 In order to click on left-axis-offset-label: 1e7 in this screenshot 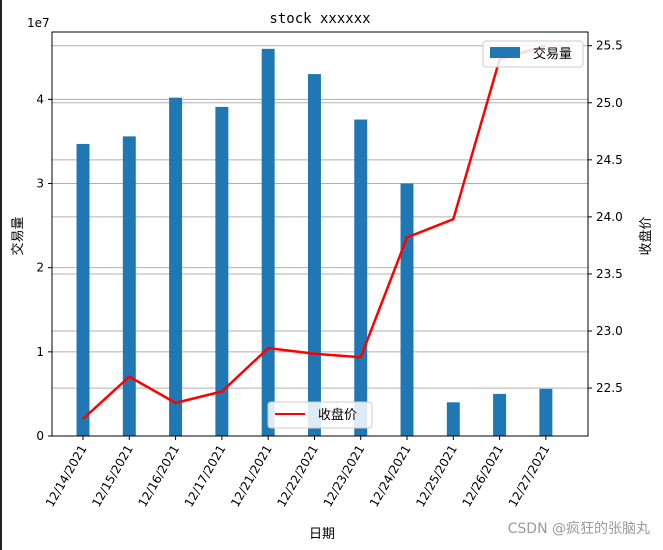, I will do `click(38, 23)`.